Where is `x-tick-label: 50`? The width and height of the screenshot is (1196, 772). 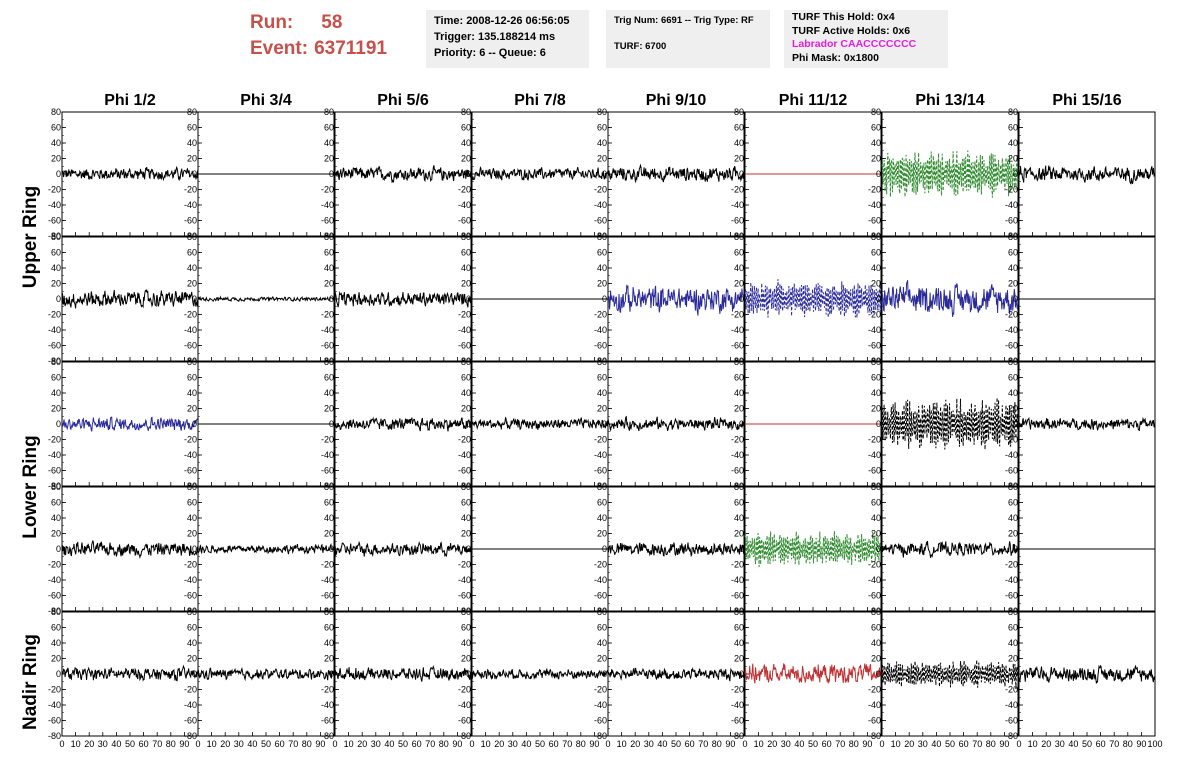 x-tick-label: 50 is located at coordinates (950, 744).